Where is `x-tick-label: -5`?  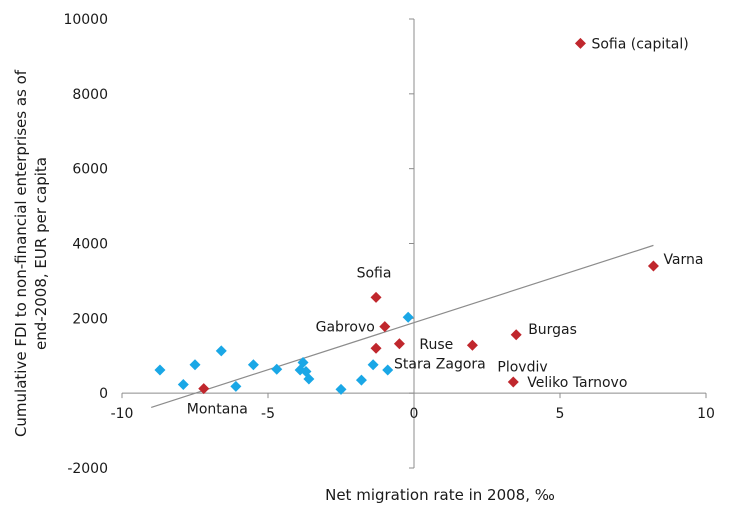 x-tick-label: -5 is located at coordinates (268, 414).